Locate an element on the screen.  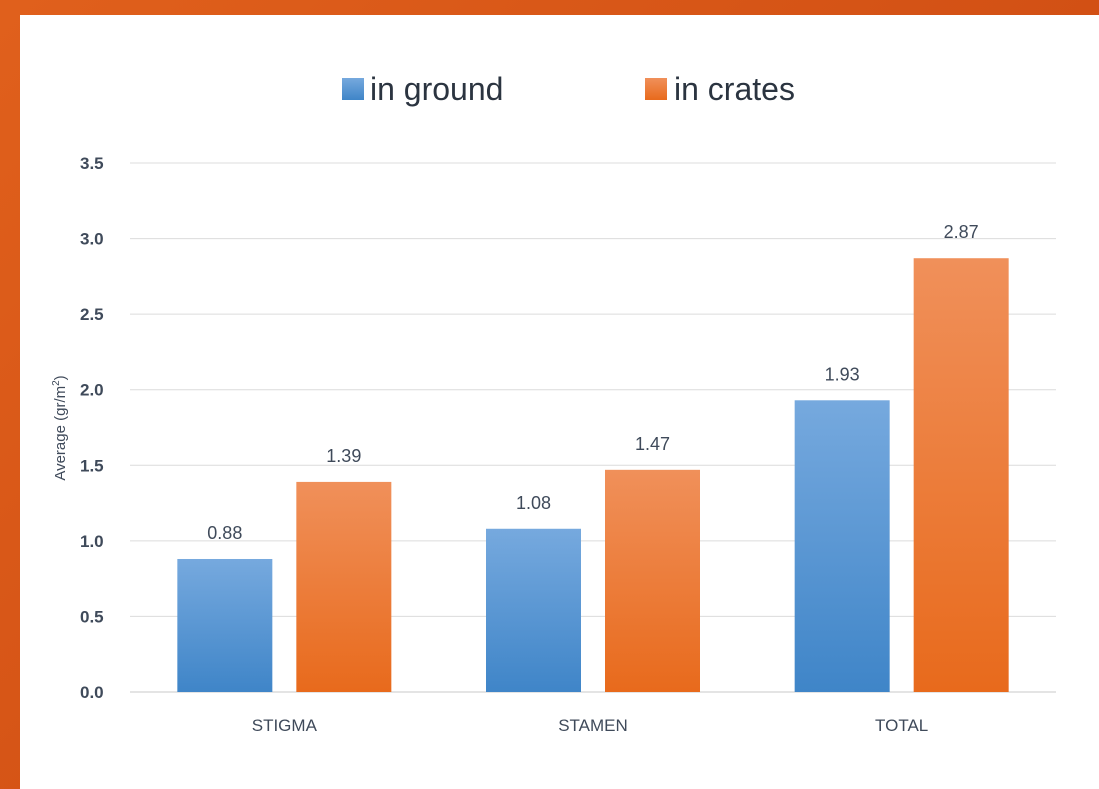
data-label: 1.47 is located at coordinates (652, 444).